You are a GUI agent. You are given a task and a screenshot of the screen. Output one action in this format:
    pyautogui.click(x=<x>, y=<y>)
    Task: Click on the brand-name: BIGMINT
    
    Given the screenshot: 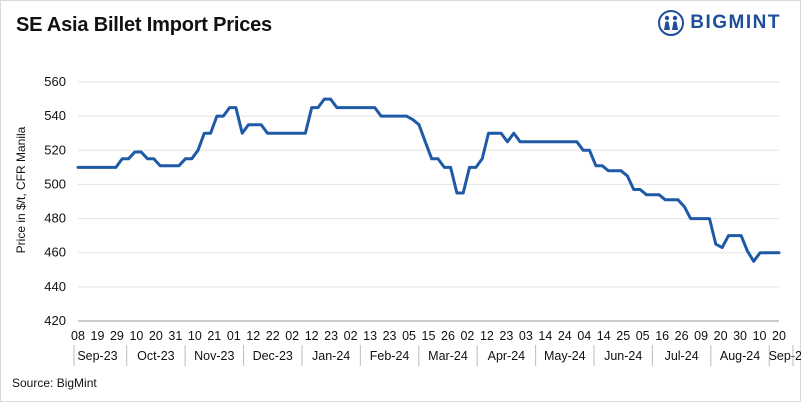 What is the action you would take?
    pyautogui.click(x=735, y=22)
    